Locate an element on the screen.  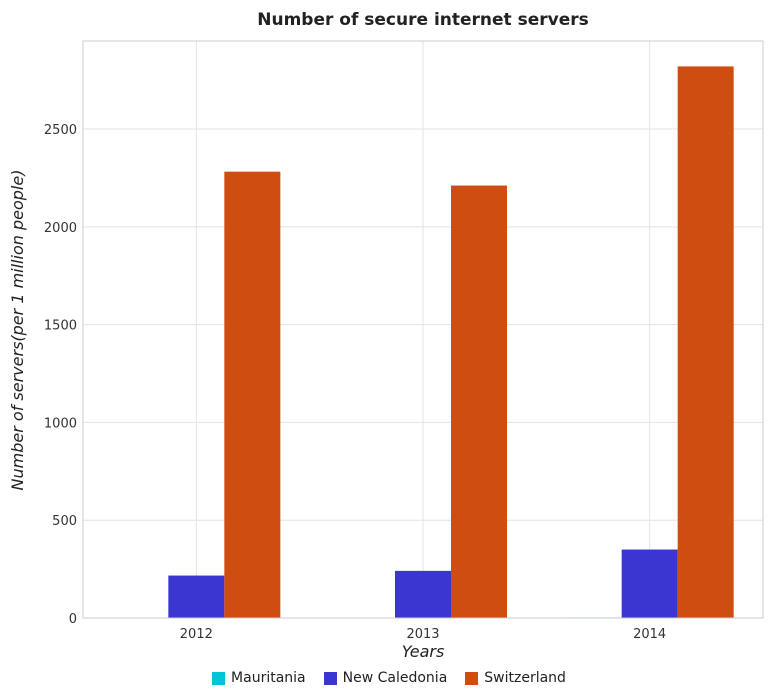
bar-switzerland-2012 is located at coordinates (252, 395).